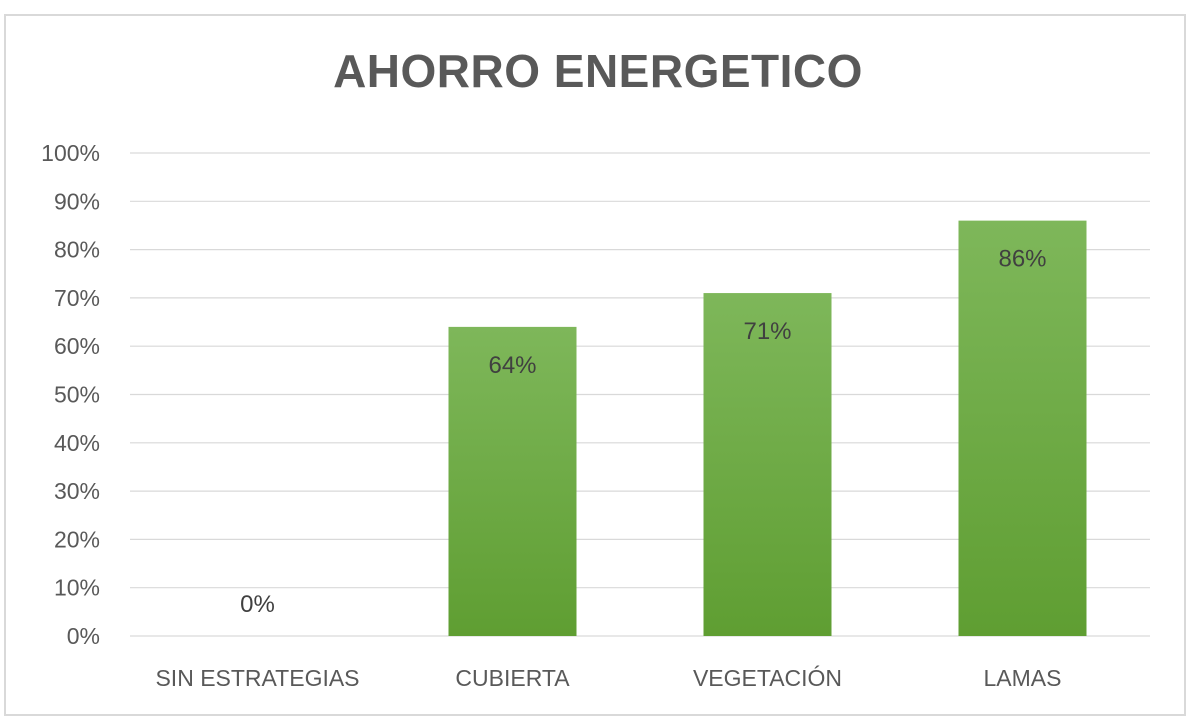  What do you see at coordinates (257, 604) in the screenshot?
I see `data-label: 0%` at bounding box center [257, 604].